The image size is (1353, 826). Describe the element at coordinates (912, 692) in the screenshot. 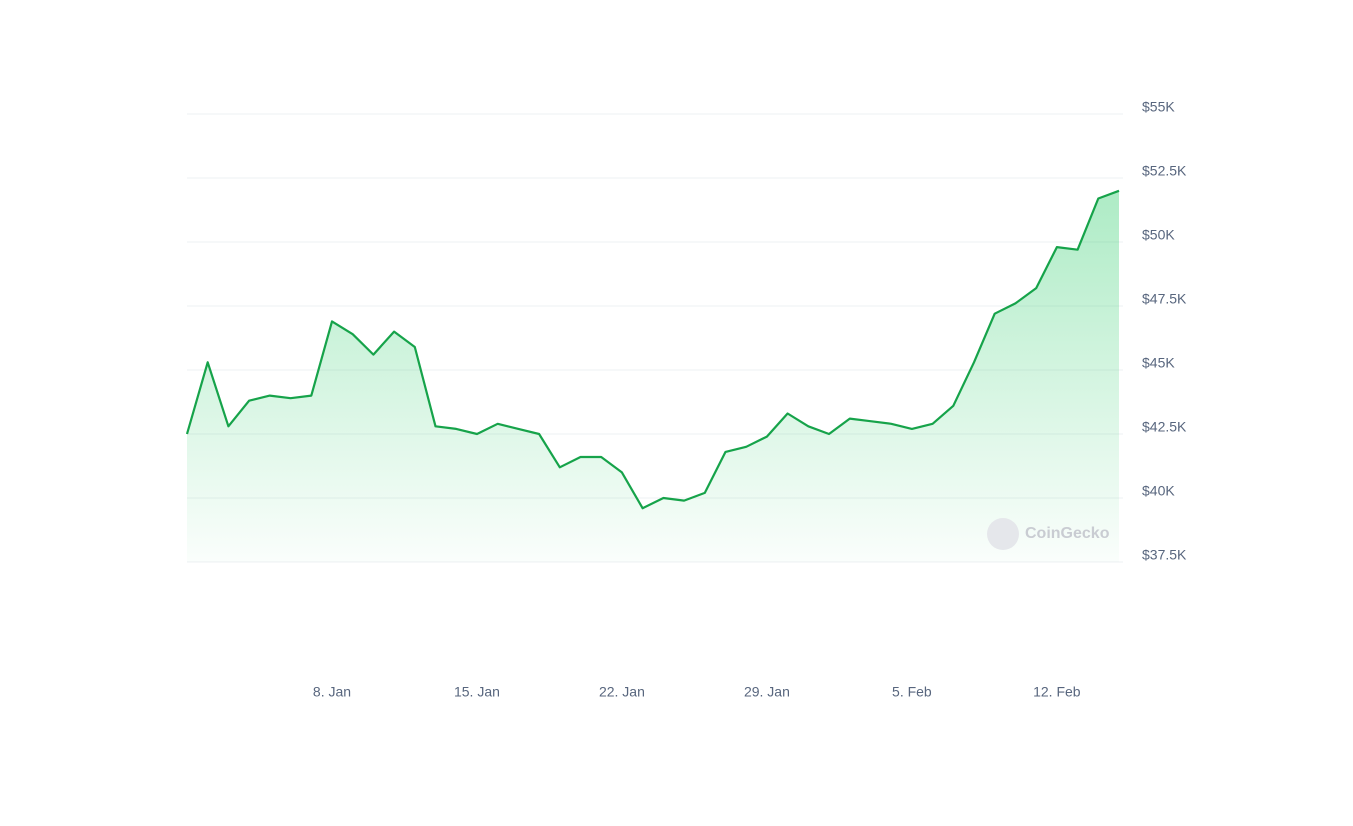

I see `x-tick-label: 5. Feb` at that location.